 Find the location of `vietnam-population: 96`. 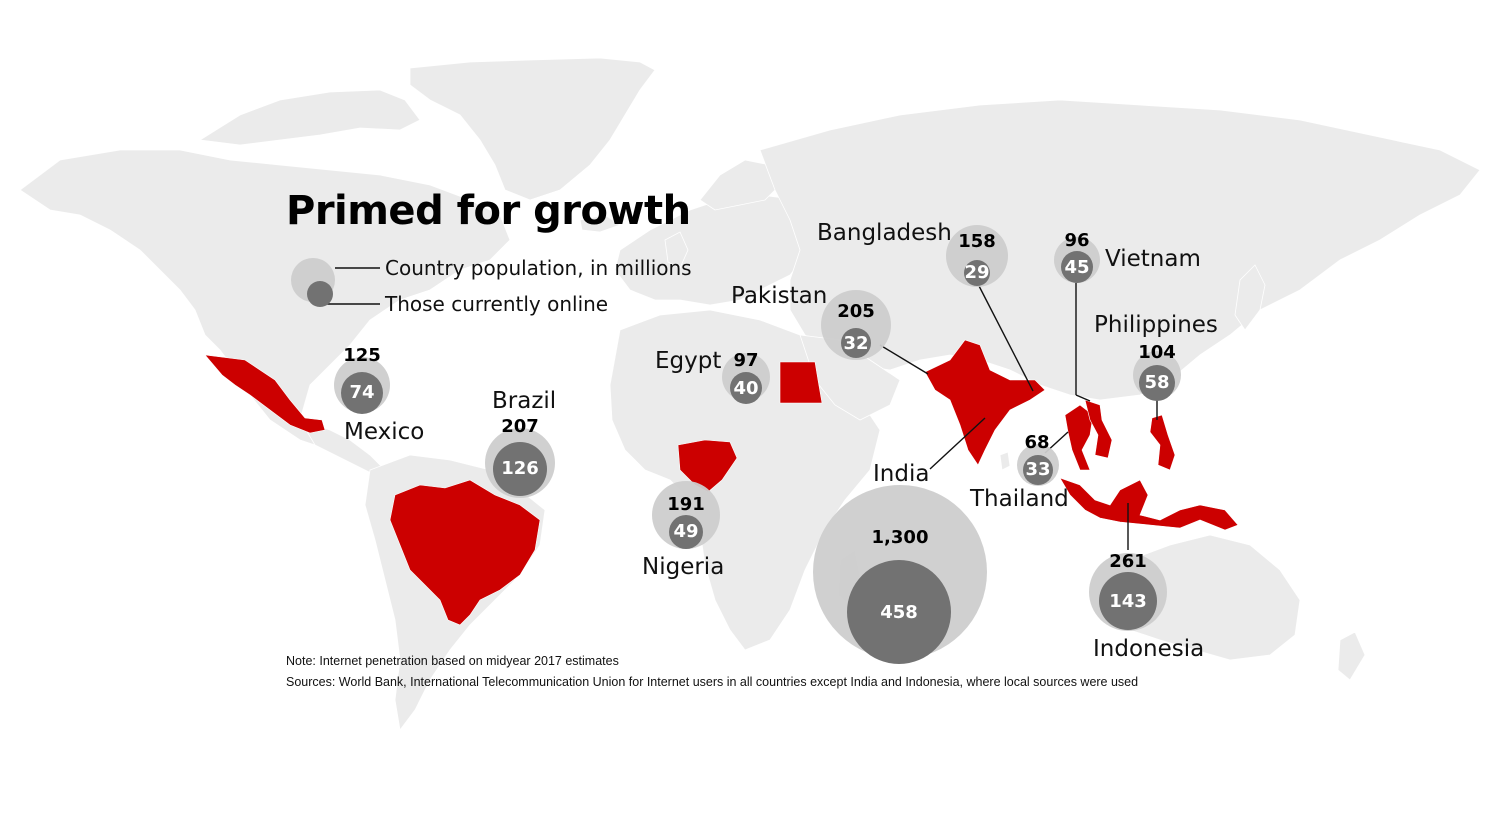

vietnam-population: 96 is located at coordinates (1077, 240).